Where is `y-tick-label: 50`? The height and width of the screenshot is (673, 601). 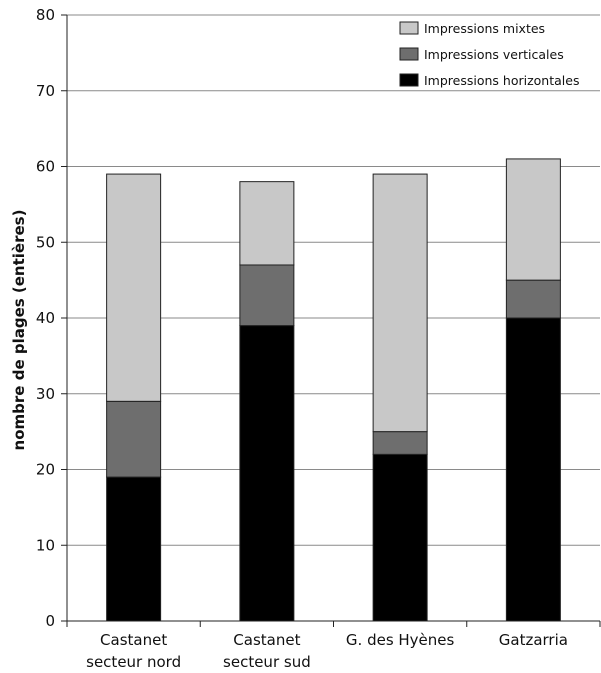 y-tick-label: 50 is located at coordinates (45, 242).